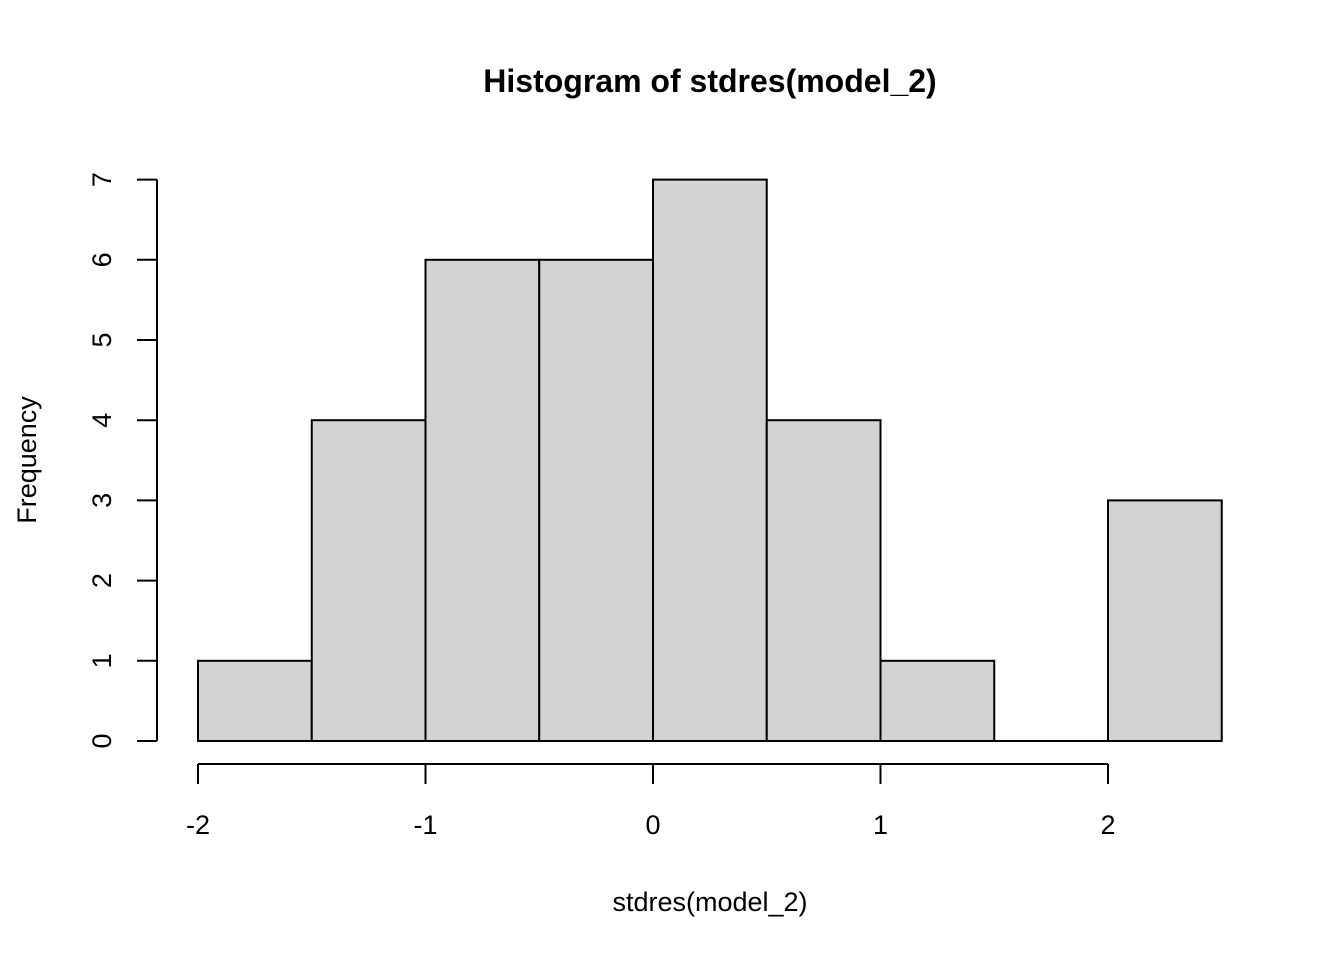  Describe the element at coordinates (102, 179) in the screenshot. I see `y-tick-label: 7` at that location.